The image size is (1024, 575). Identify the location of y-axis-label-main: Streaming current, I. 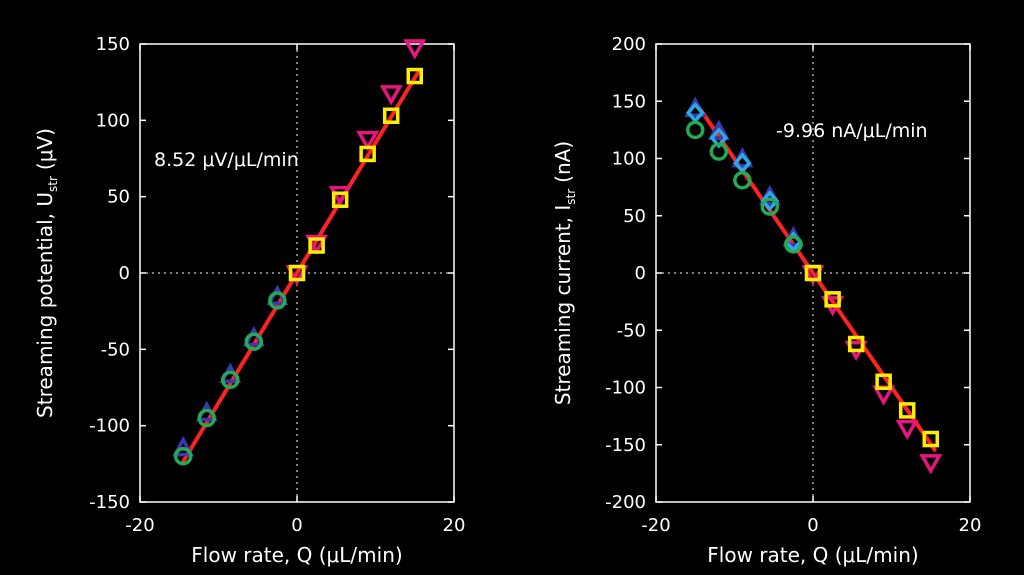
(563, 305).